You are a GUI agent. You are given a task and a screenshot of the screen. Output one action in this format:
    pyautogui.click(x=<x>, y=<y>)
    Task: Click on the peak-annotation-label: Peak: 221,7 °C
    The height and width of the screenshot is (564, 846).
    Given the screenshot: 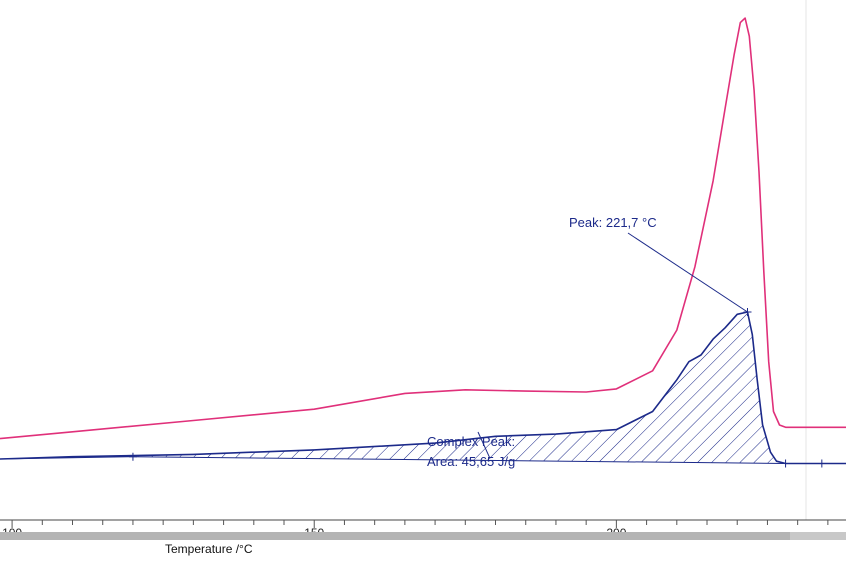 What is the action you would take?
    pyautogui.click(x=613, y=222)
    